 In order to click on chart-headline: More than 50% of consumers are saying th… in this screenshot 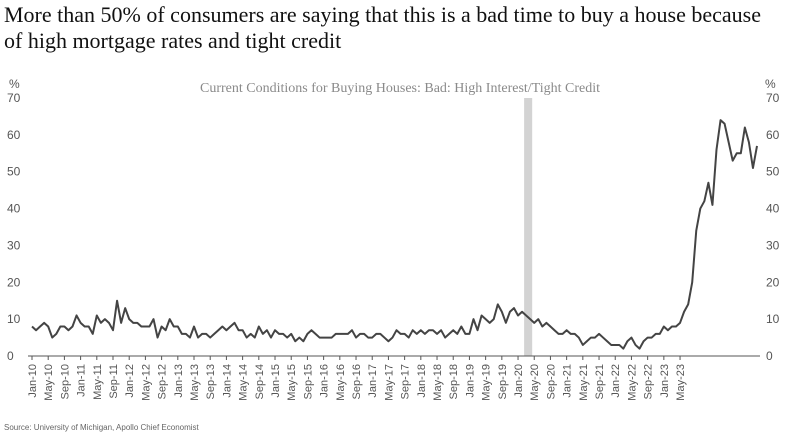, I will do `click(382, 27)`.